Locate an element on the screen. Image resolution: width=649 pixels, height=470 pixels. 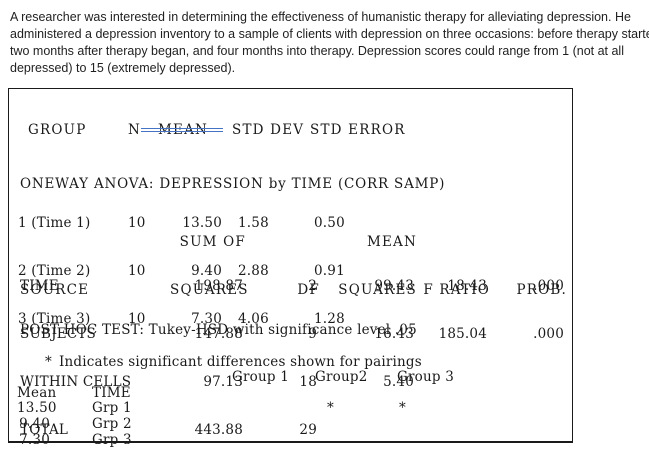
source-label: TIME is located at coordinates (39, 286).